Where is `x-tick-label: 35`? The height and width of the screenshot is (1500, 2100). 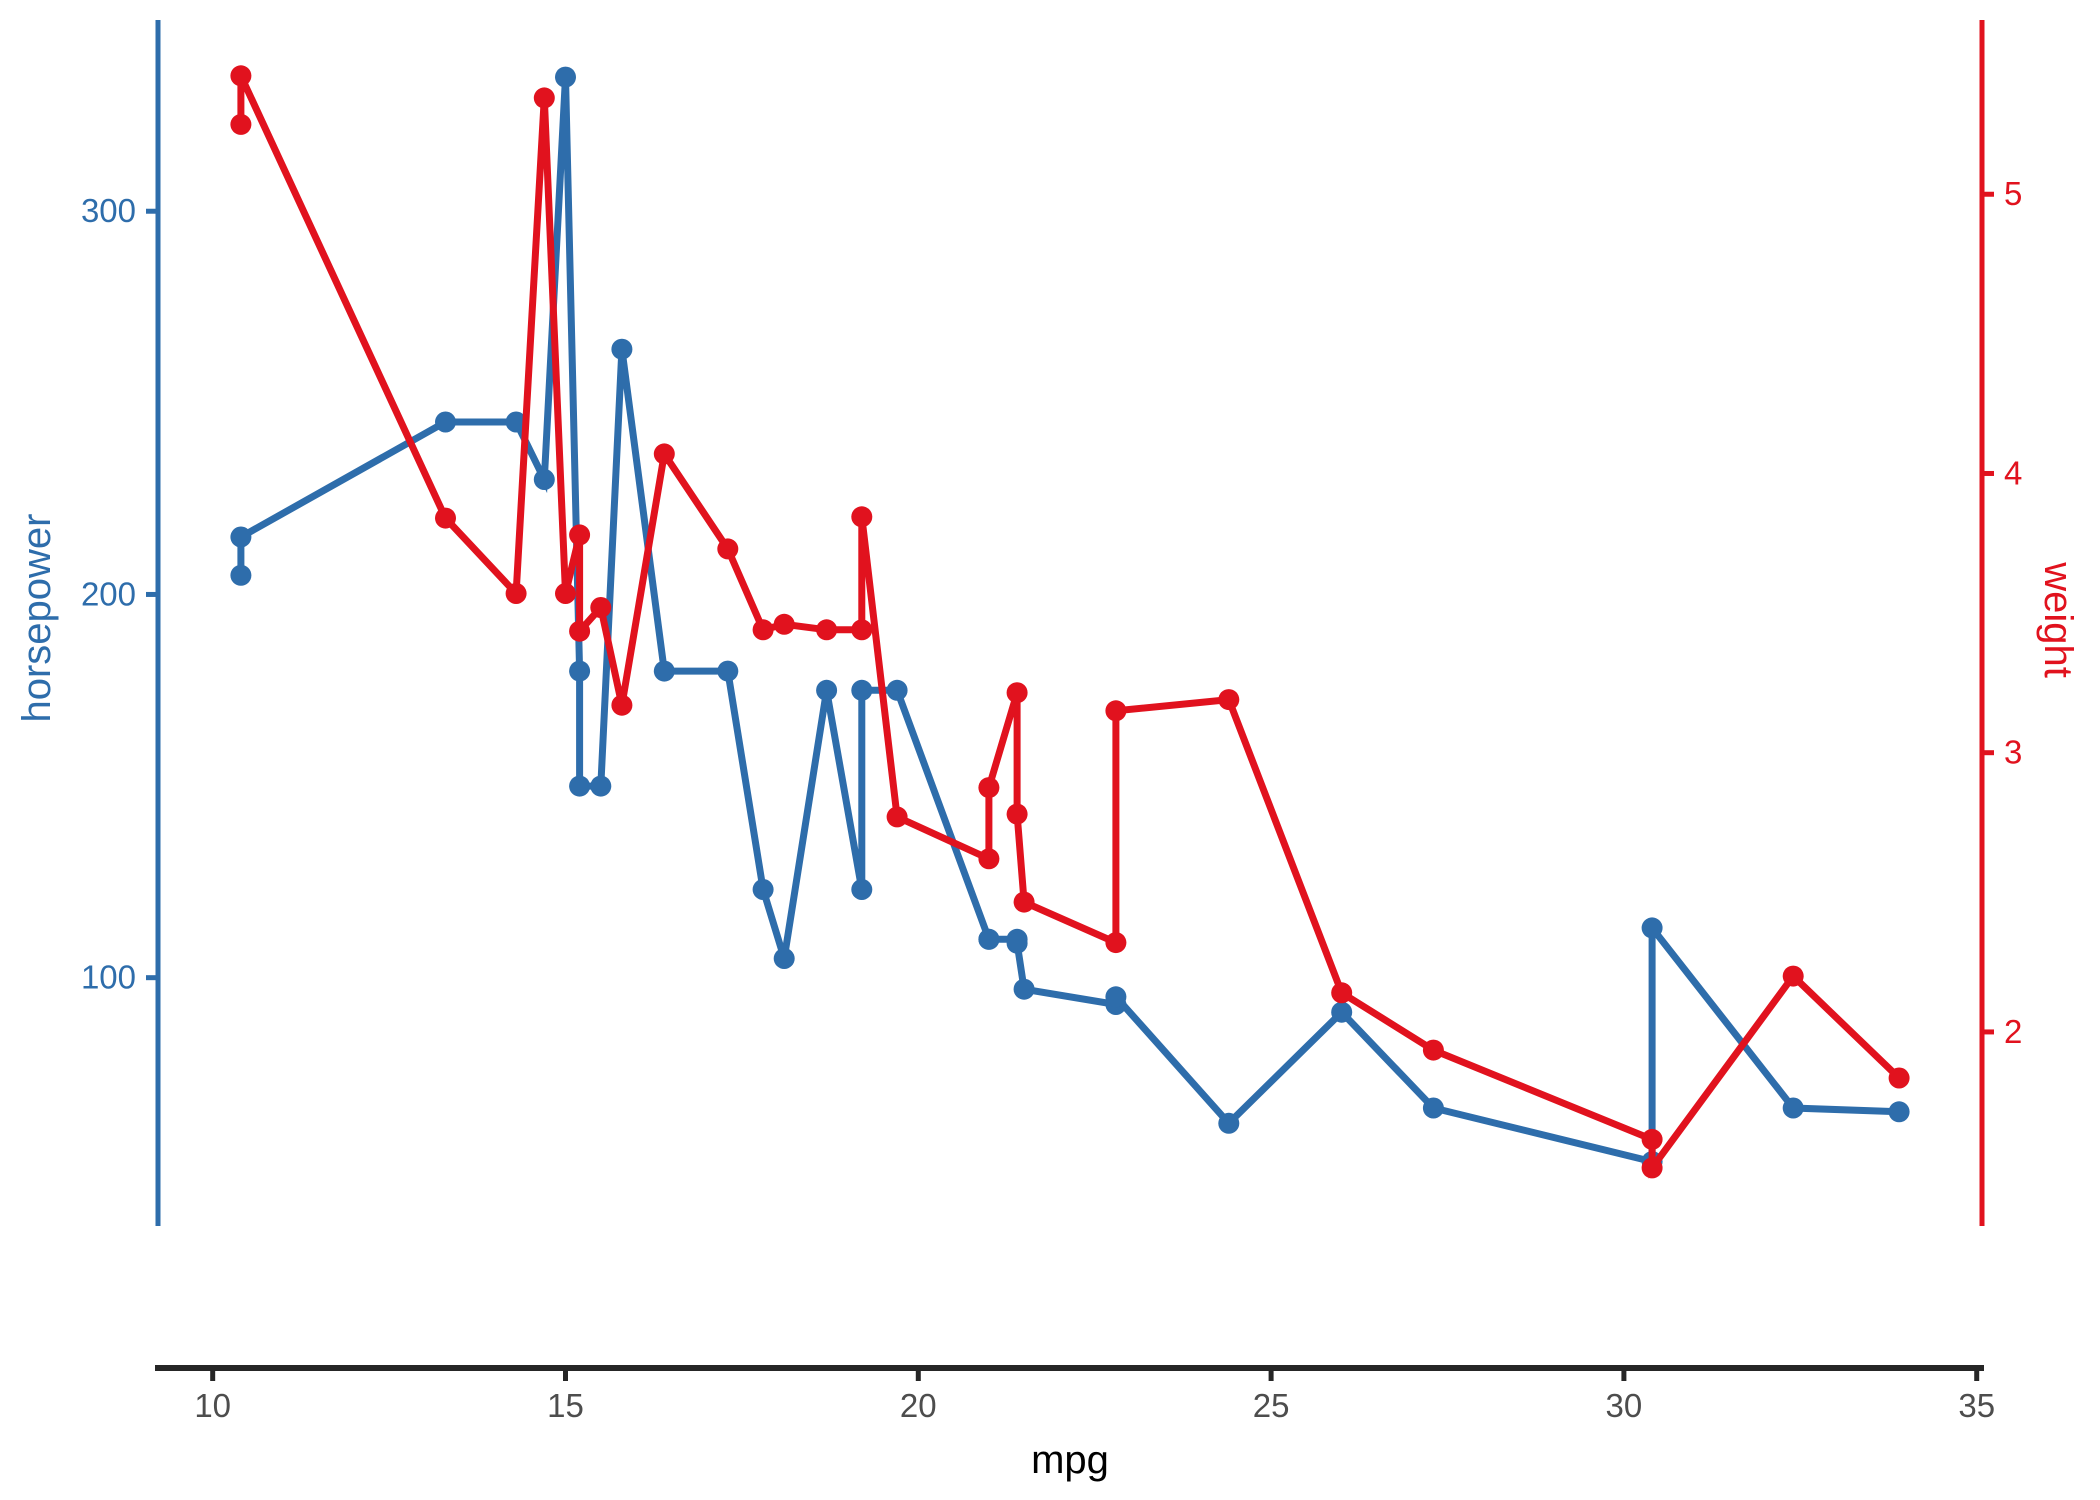 x-tick-label: 35 is located at coordinates (1976, 1405).